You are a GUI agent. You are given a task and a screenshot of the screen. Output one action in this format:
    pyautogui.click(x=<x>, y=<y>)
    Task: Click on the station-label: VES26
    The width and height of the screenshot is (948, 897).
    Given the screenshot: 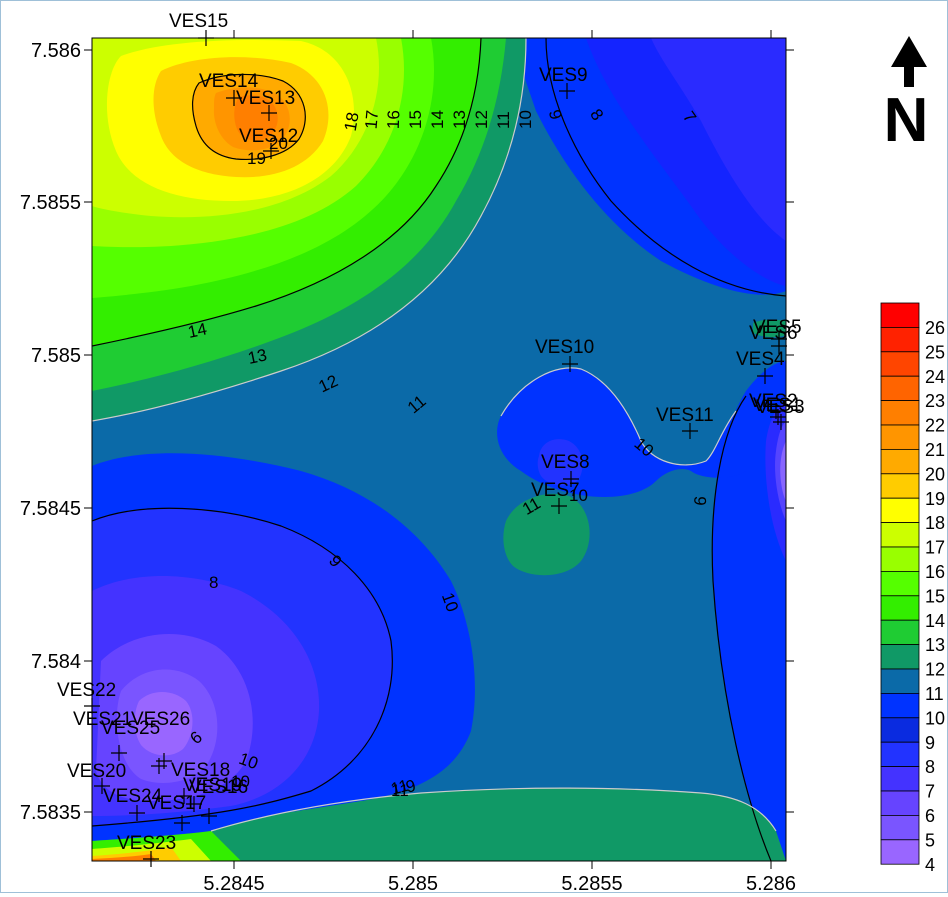 What is the action you would take?
    pyautogui.click(x=160, y=719)
    